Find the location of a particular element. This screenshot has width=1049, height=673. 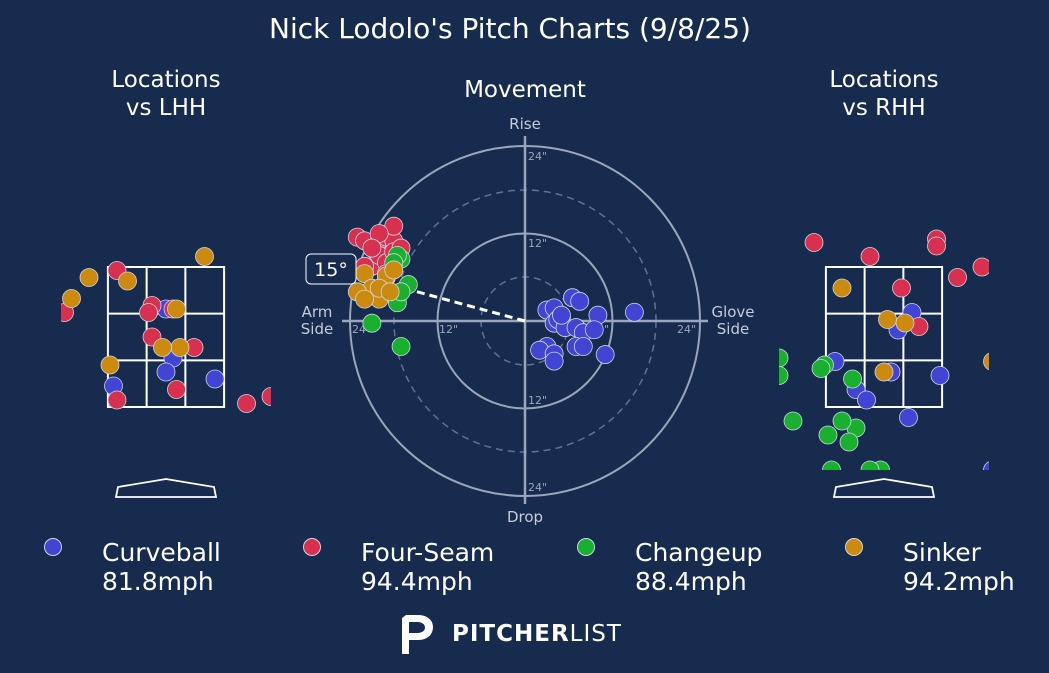

arm-side-label-line1: Arm is located at coordinates (317, 312).